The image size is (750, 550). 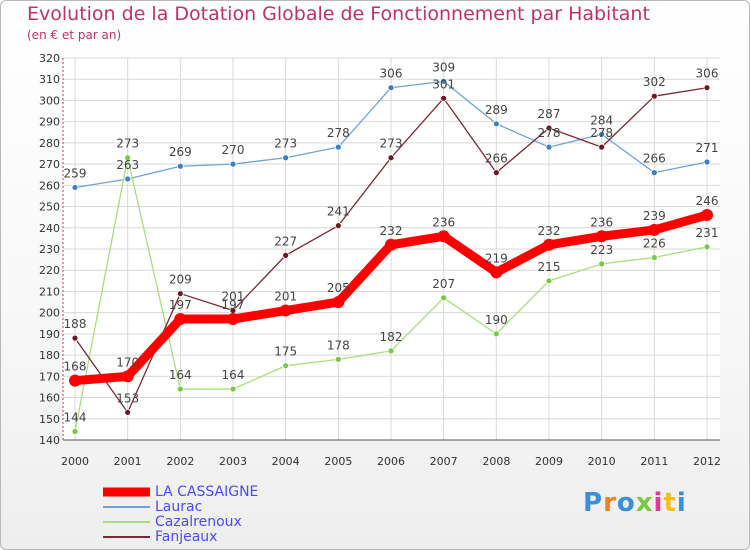 What do you see at coordinates (496, 334) in the screenshot?
I see `point-cazalrenoux-2008` at bounding box center [496, 334].